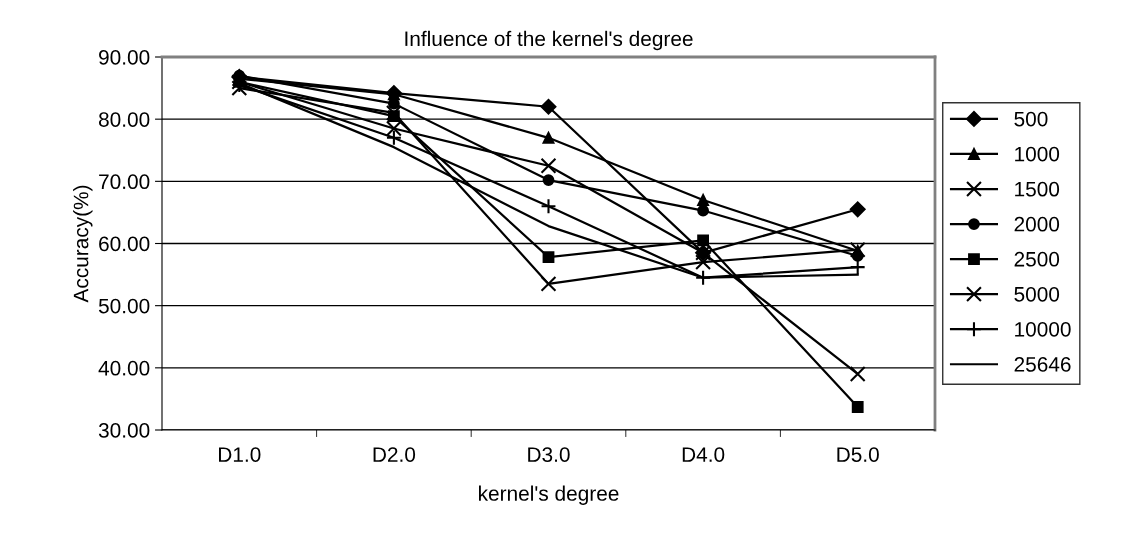 This screenshot has height=547, width=1128. Describe the element at coordinates (1043, 329) in the screenshot. I see `legend-label: 10000` at that location.